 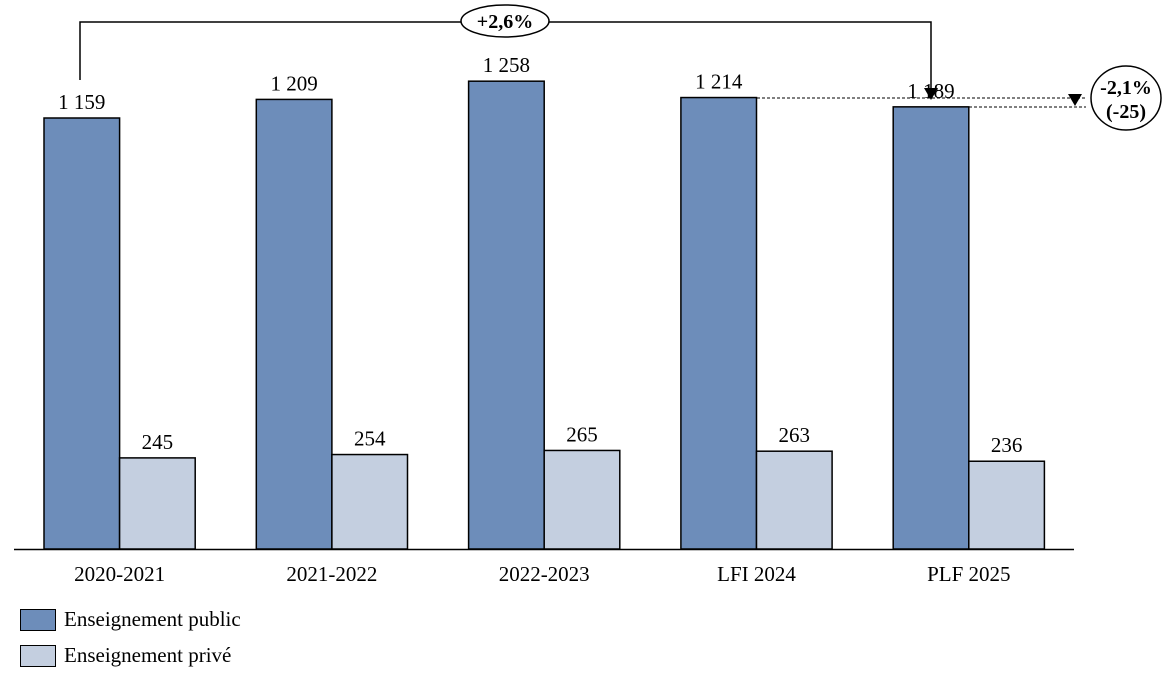 I want to click on x-tick-label: 2022-2023, so click(x=544, y=574).